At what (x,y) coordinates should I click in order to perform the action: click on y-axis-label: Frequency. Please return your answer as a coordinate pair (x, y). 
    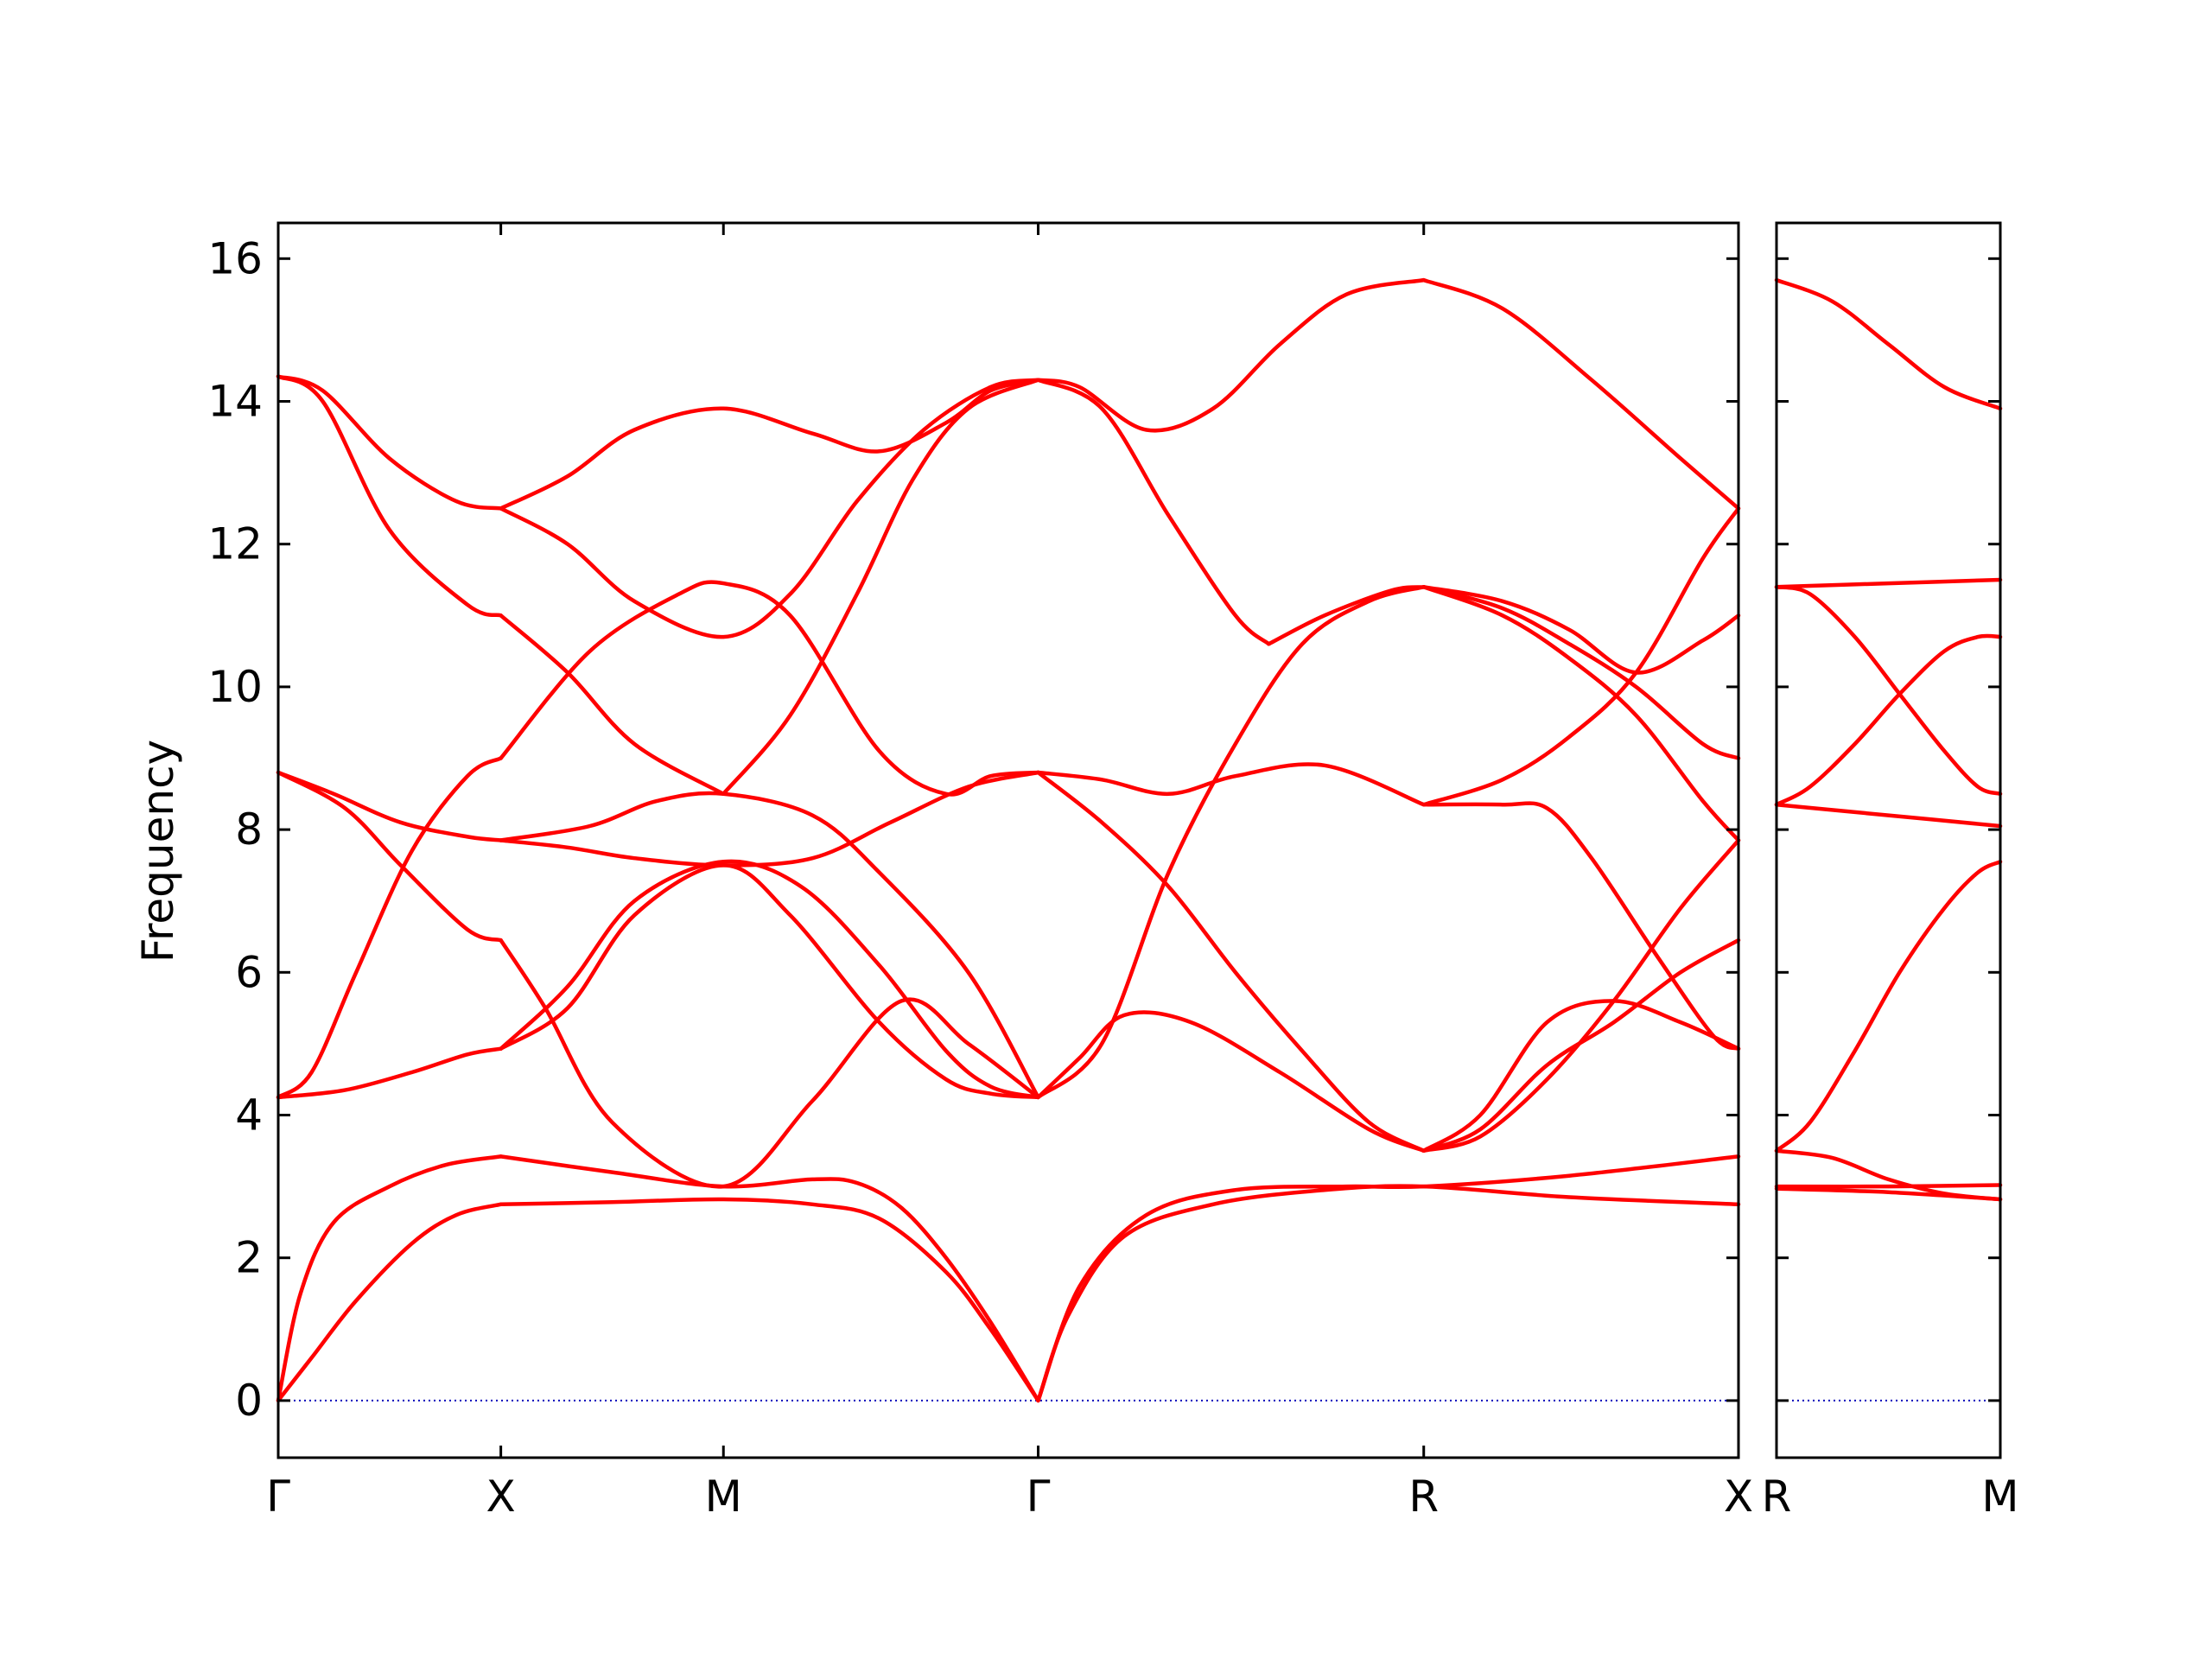
    Looking at the image, I should click on (158, 851).